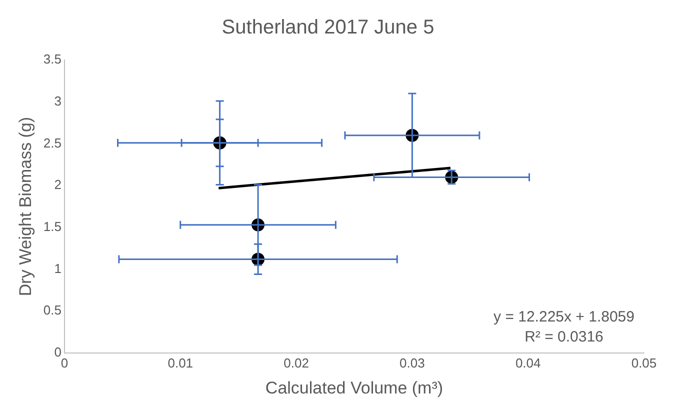 This screenshot has height=411, width=682. What do you see at coordinates (52, 59) in the screenshot?
I see `y-tick-label: 3.5` at bounding box center [52, 59].